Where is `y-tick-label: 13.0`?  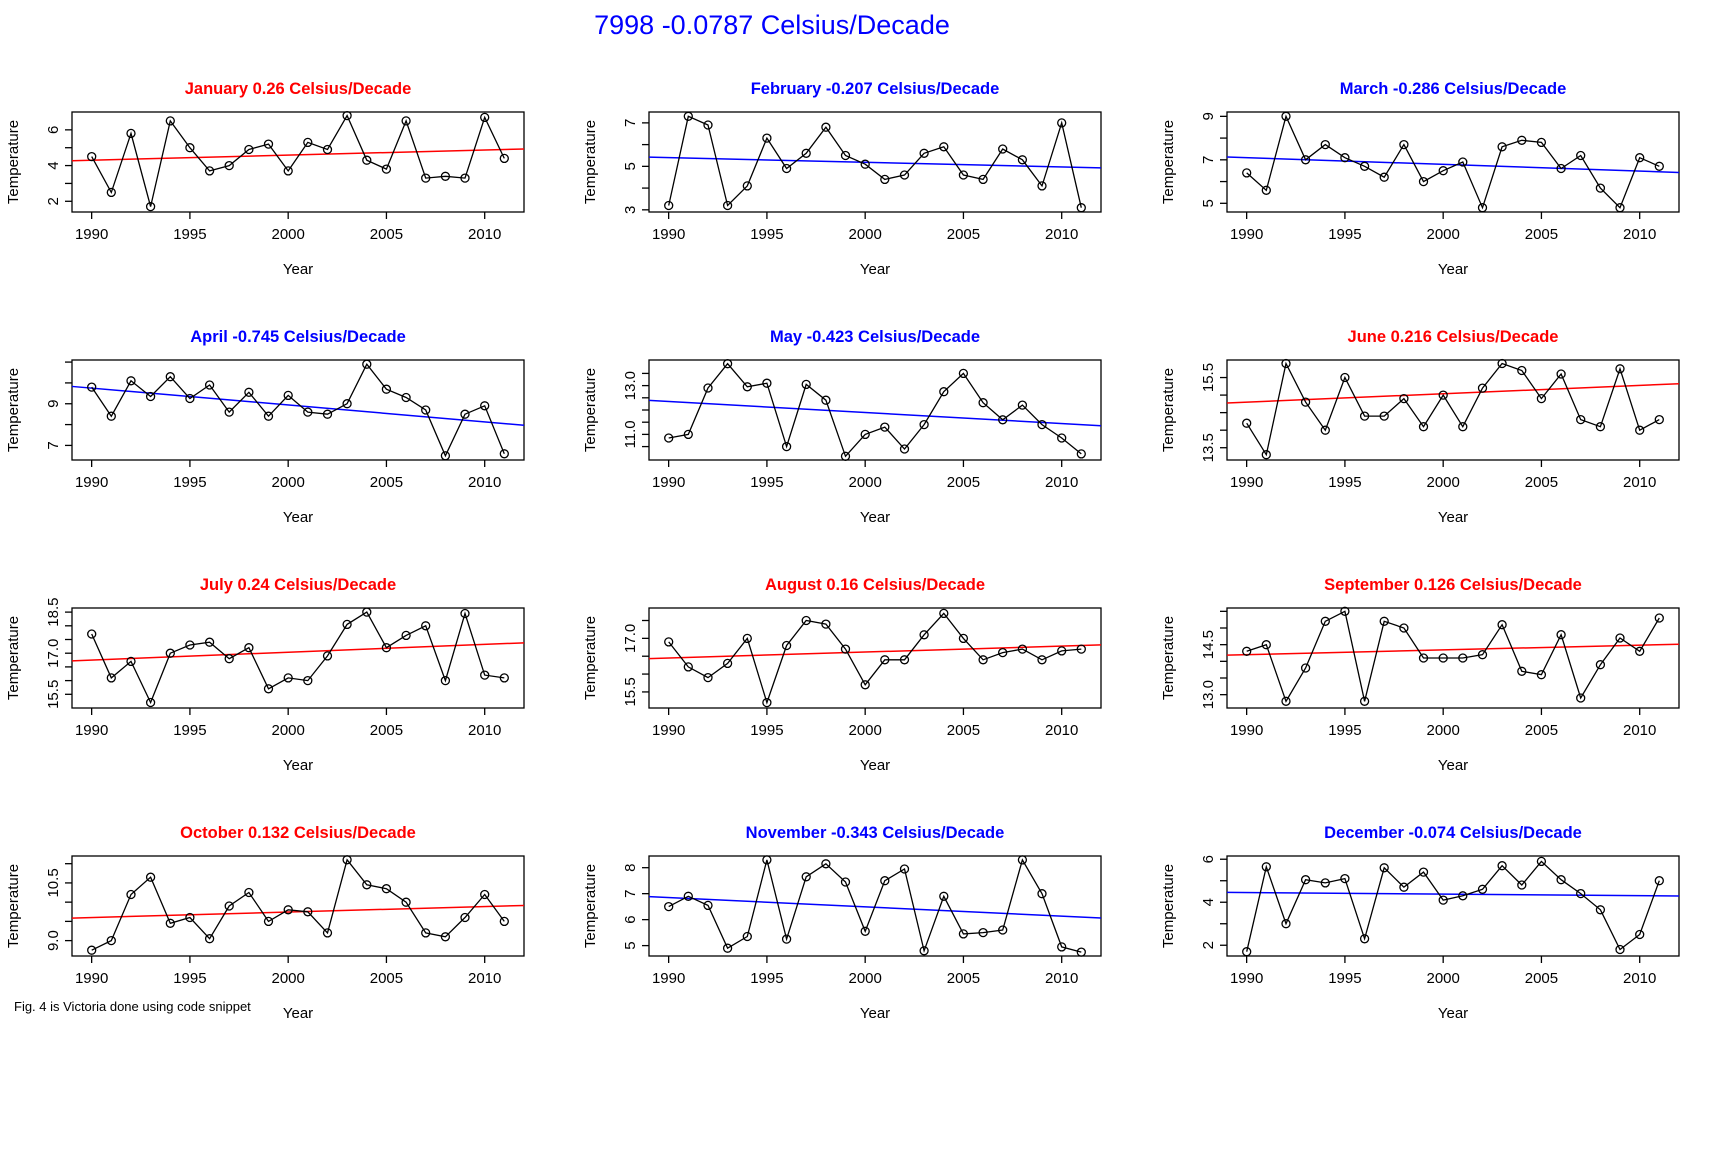
y-tick-label: 13.0 is located at coordinates (1208, 694).